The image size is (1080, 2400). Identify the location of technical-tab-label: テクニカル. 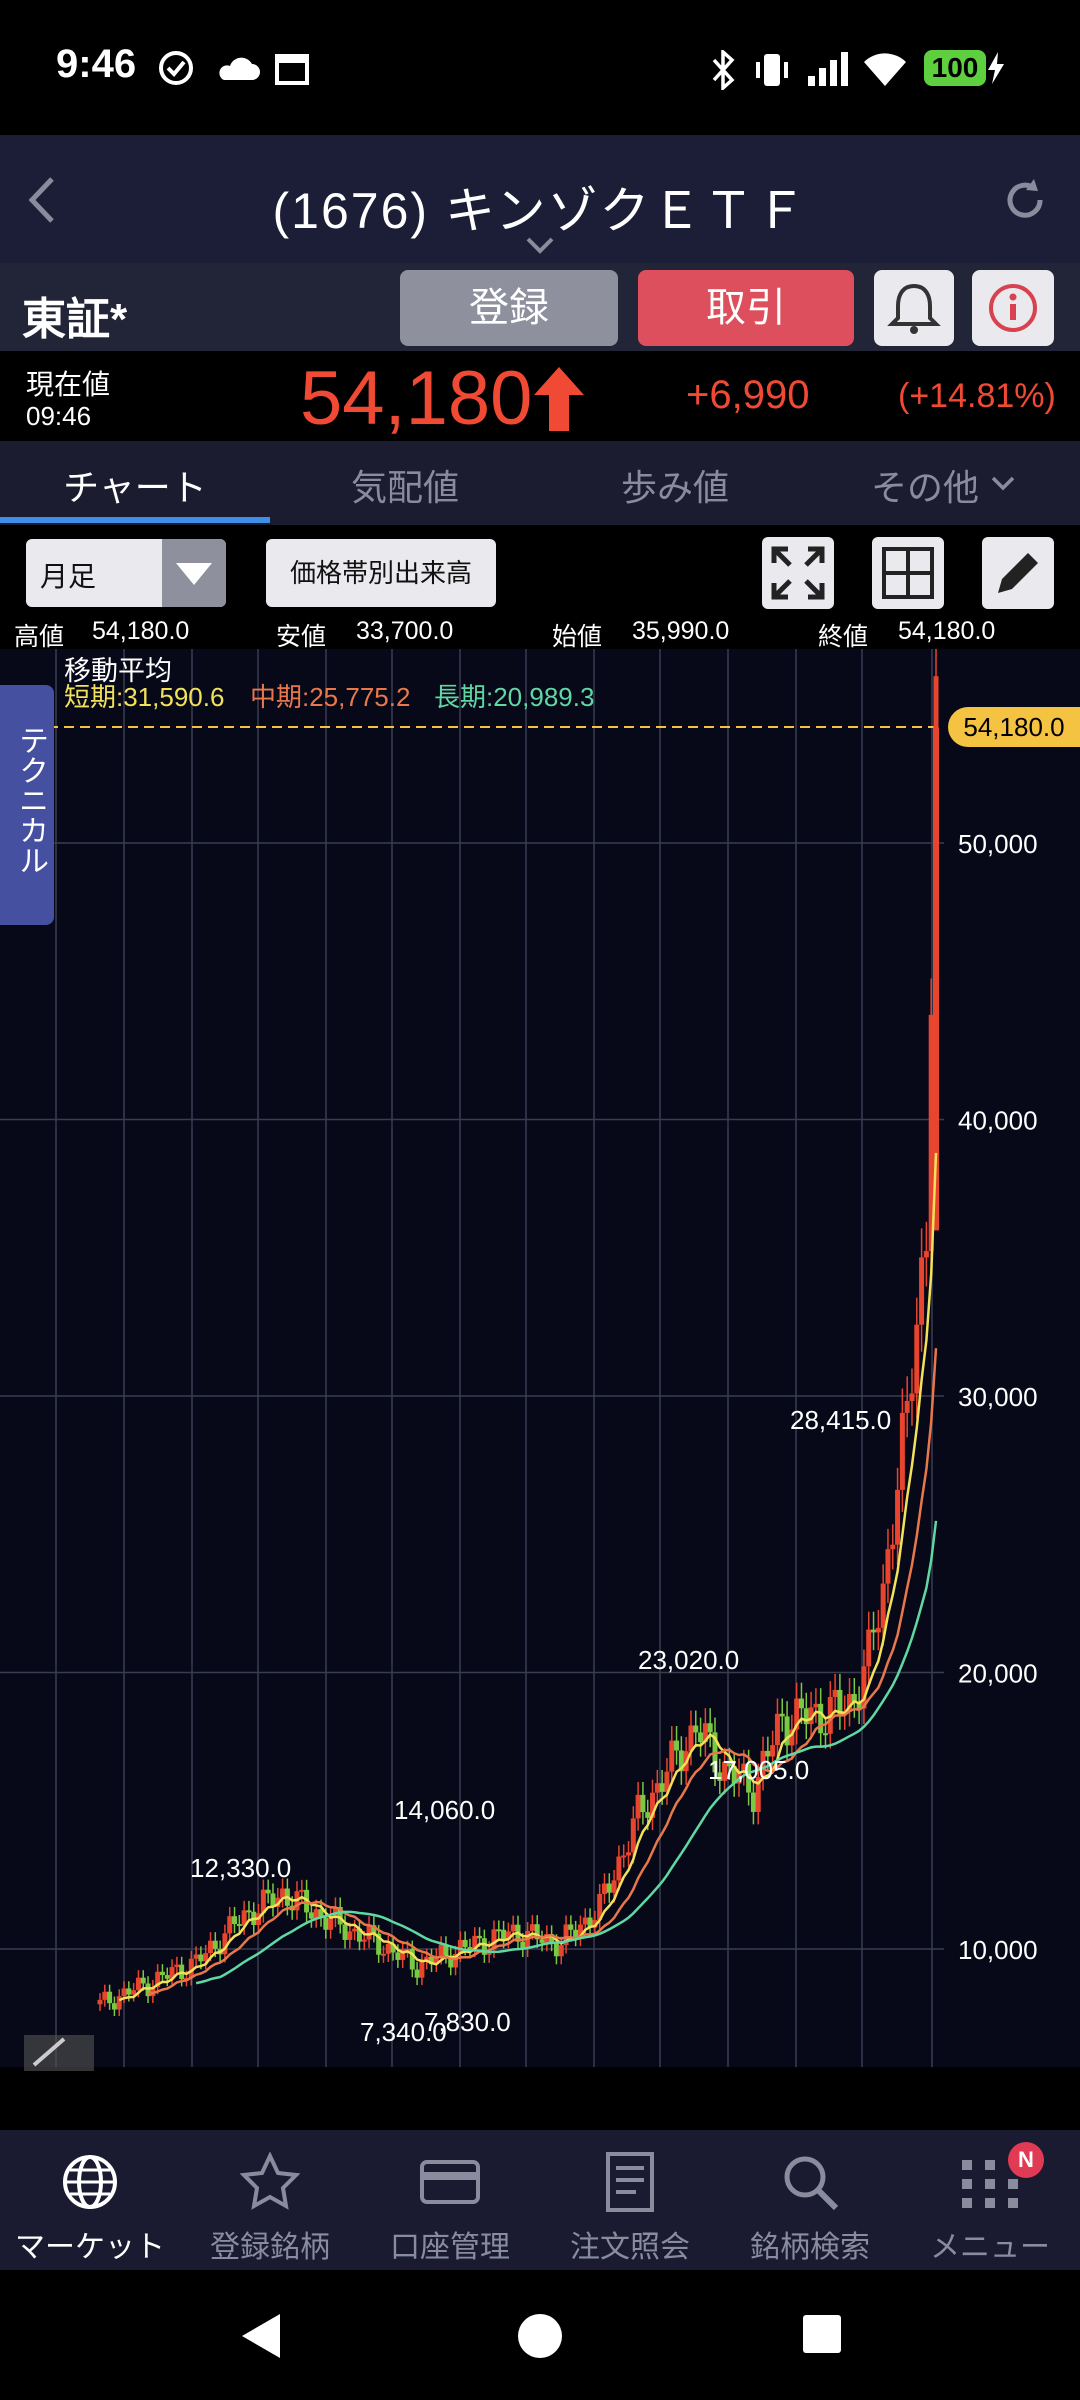
(30, 800).